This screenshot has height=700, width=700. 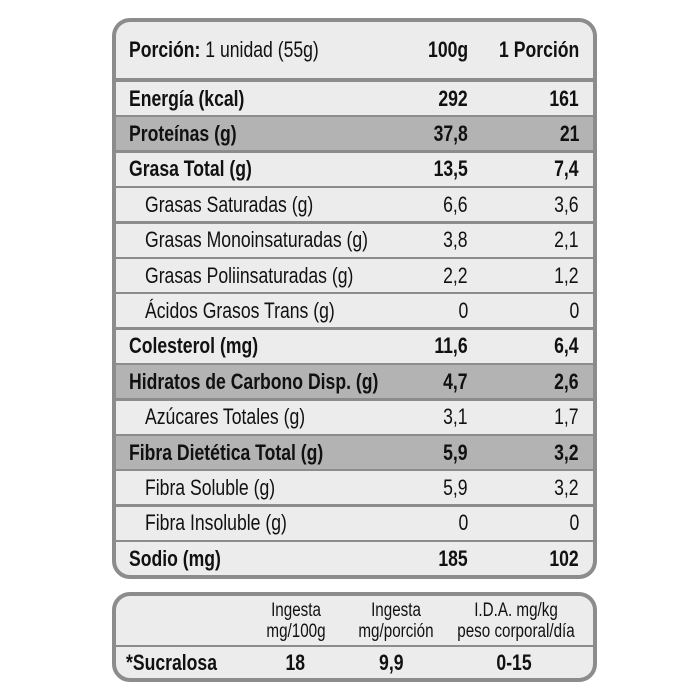 I want to click on nutrient-row: Grasas Poliinsaturadas (g) 2,2 1,2, so click(x=354, y=275).